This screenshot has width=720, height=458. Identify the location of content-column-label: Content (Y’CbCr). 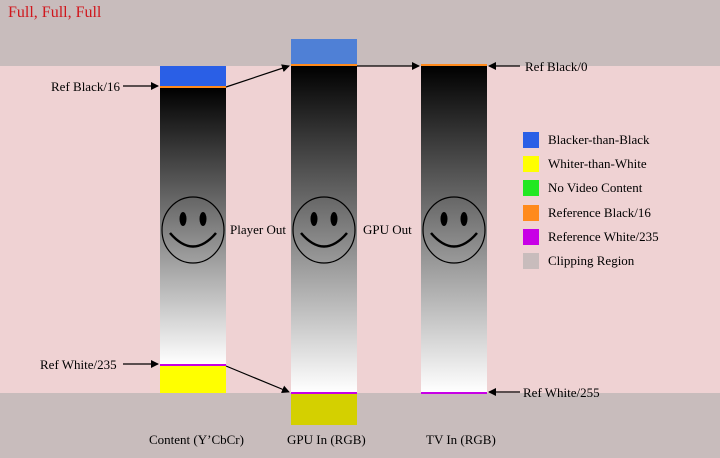
(196, 439).